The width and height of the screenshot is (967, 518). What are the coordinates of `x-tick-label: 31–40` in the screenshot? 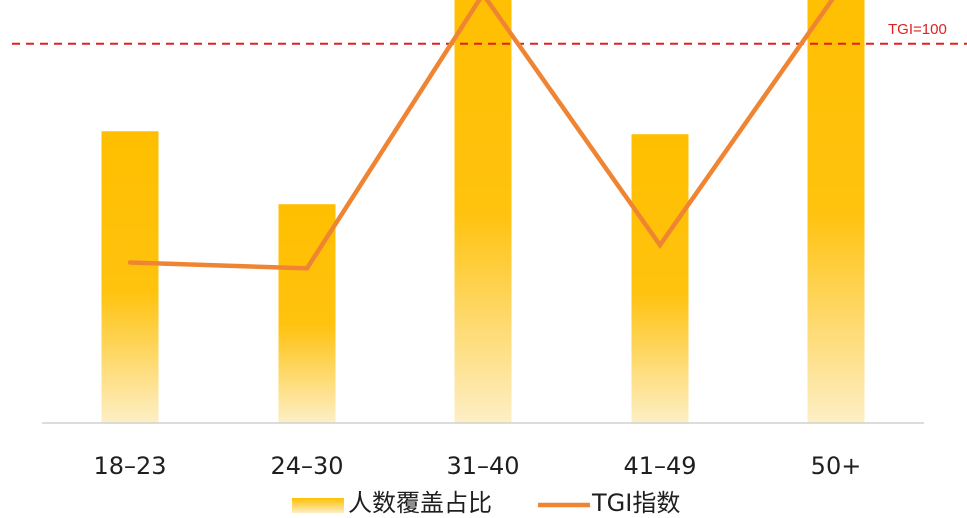 It's located at (482, 466).